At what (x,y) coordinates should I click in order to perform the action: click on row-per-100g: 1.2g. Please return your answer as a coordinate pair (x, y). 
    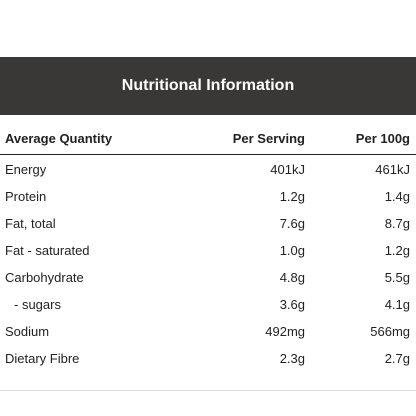
    Looking at the image, I should click on (397, 250).